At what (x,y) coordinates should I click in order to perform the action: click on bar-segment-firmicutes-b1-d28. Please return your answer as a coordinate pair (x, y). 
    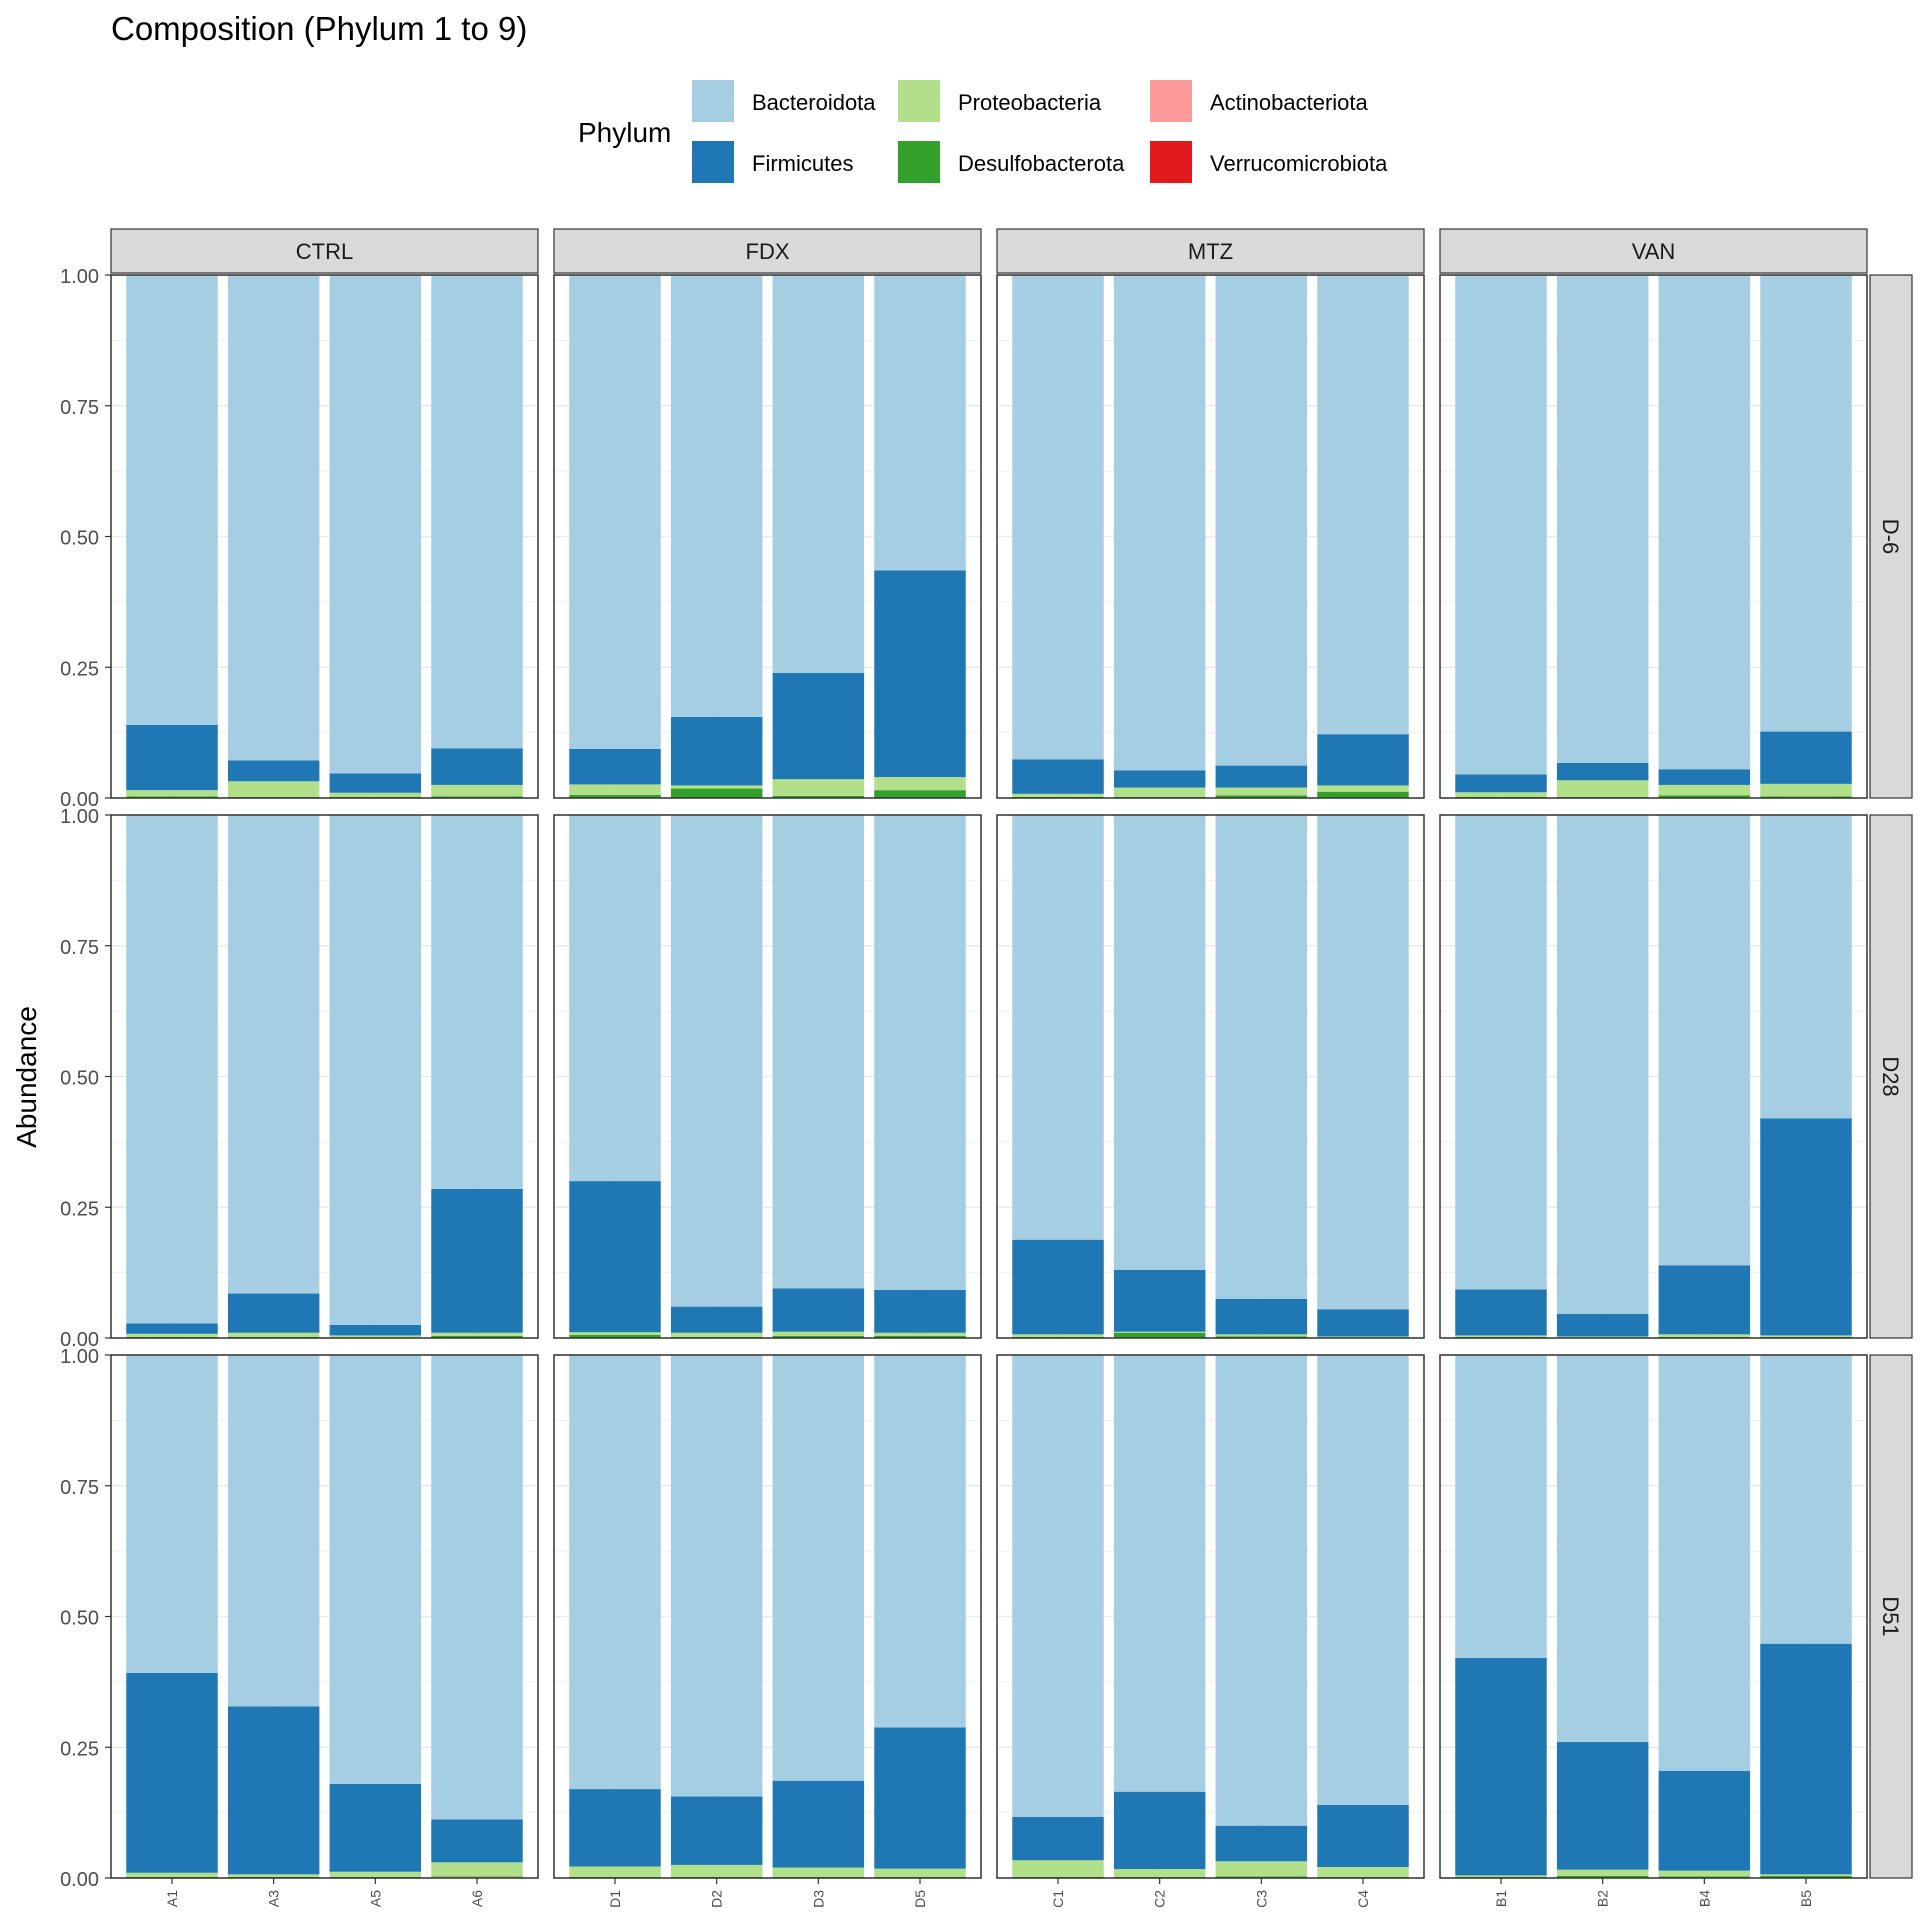
    Looking at the image, I should click on (1501, 1312).